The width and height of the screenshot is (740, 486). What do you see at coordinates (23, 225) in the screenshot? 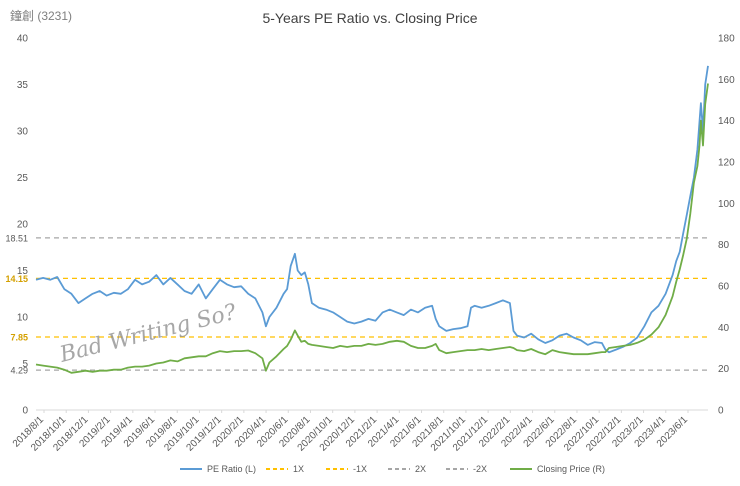
I see `y-left-tick-label: 20` at bounding box center [23, 225].